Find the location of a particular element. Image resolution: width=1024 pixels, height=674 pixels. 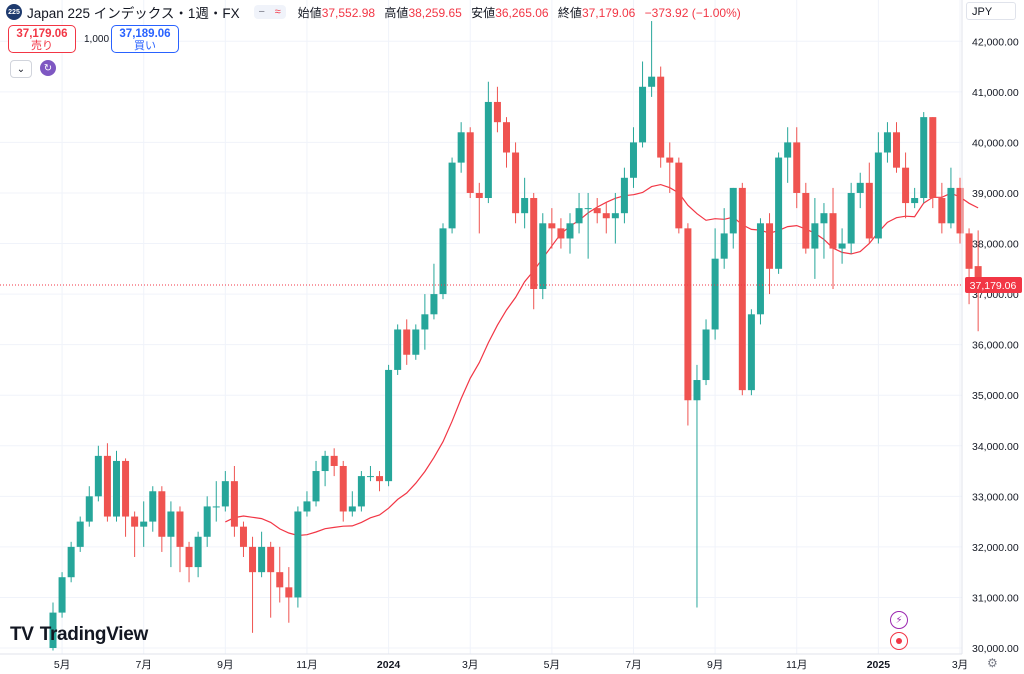

refresh-button: ↻ is located at coordinates (48, 68).